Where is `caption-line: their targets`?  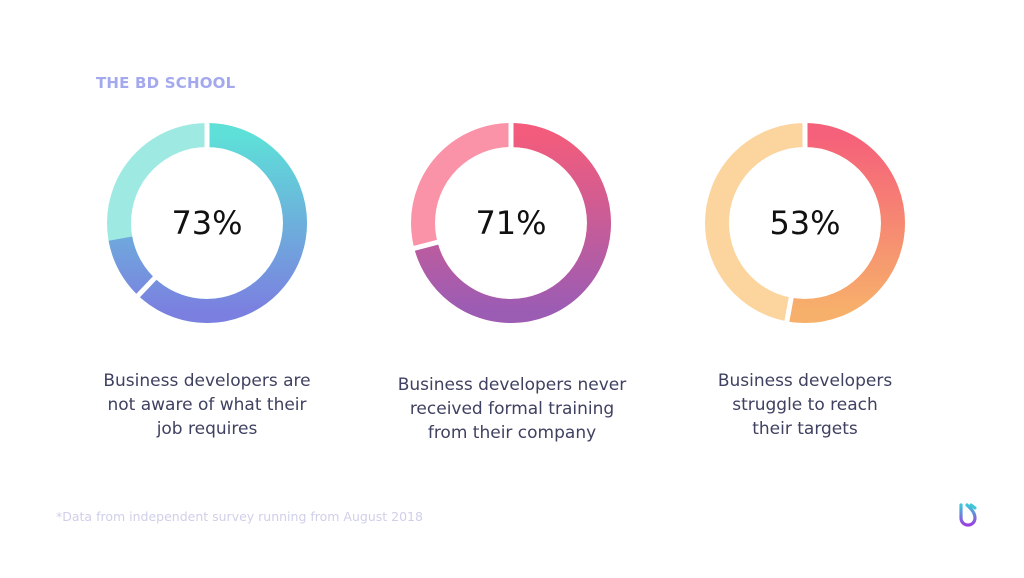 caption-line: their targets is located at coordinates (805, 429).